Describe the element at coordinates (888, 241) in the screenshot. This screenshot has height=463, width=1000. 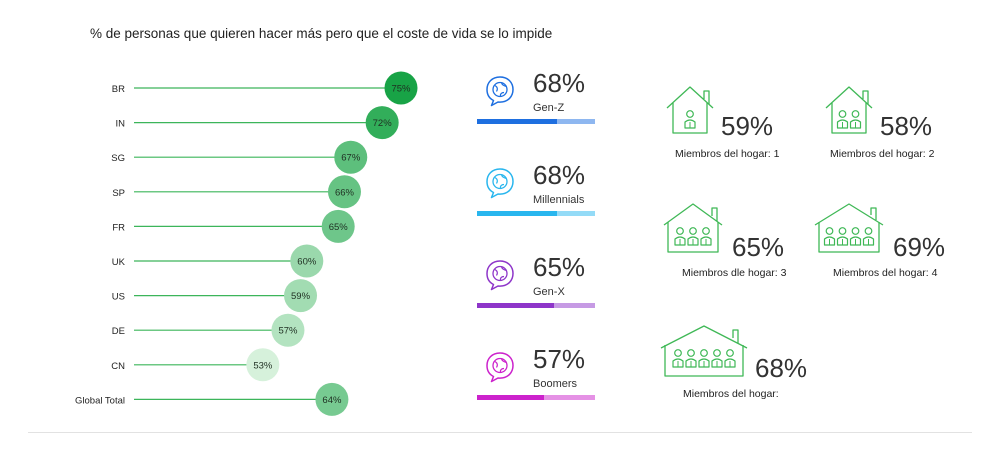
I see `household-block-4: 69% Miembros del hogar: 4` at that location.